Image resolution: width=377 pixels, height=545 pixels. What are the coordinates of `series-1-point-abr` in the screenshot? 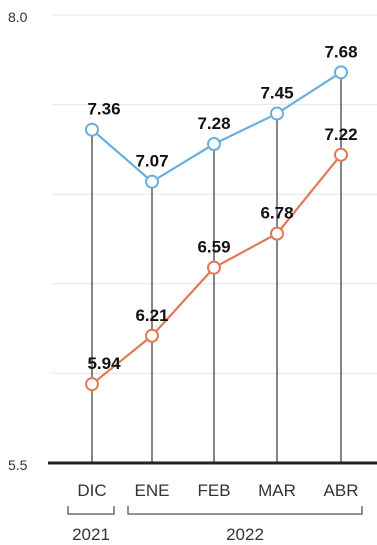 It's located at (341, 72).